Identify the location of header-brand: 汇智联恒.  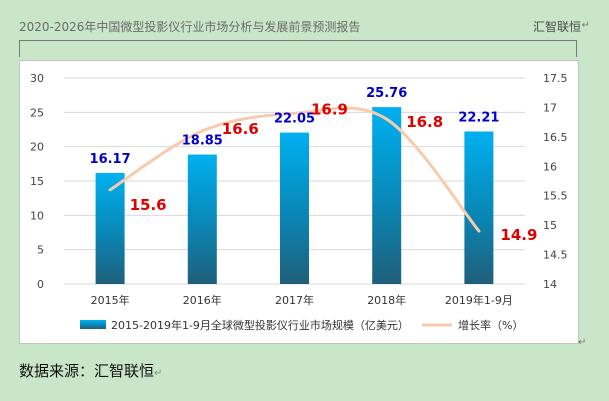
(556, 27).